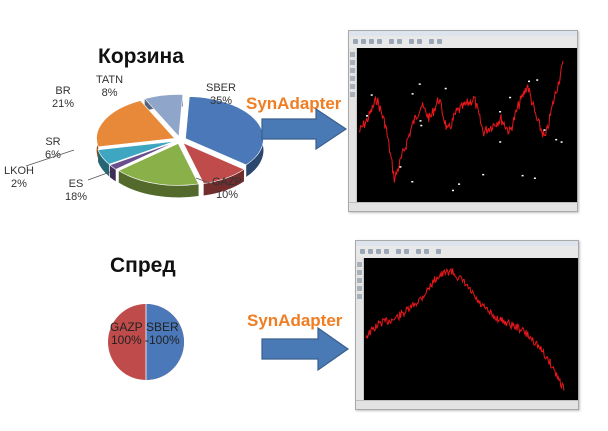 The height and width of the screenshot is (431, 608). What do you see at coordinates (63, 91) in the screenshot?
I see `pie-label-br-name: BR` at bounding box center [63, 91].